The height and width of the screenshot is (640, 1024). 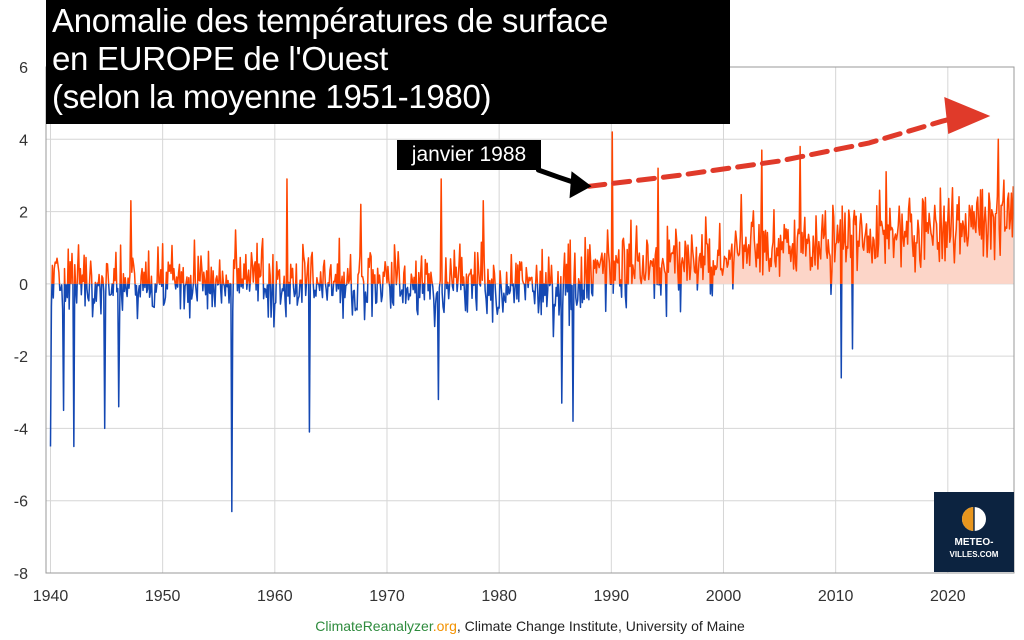 What do you see at coordinates (469, 155) in the screenshot?
I see `january-1988-annotation: janvier 1988` at bounding box center [469, 155].